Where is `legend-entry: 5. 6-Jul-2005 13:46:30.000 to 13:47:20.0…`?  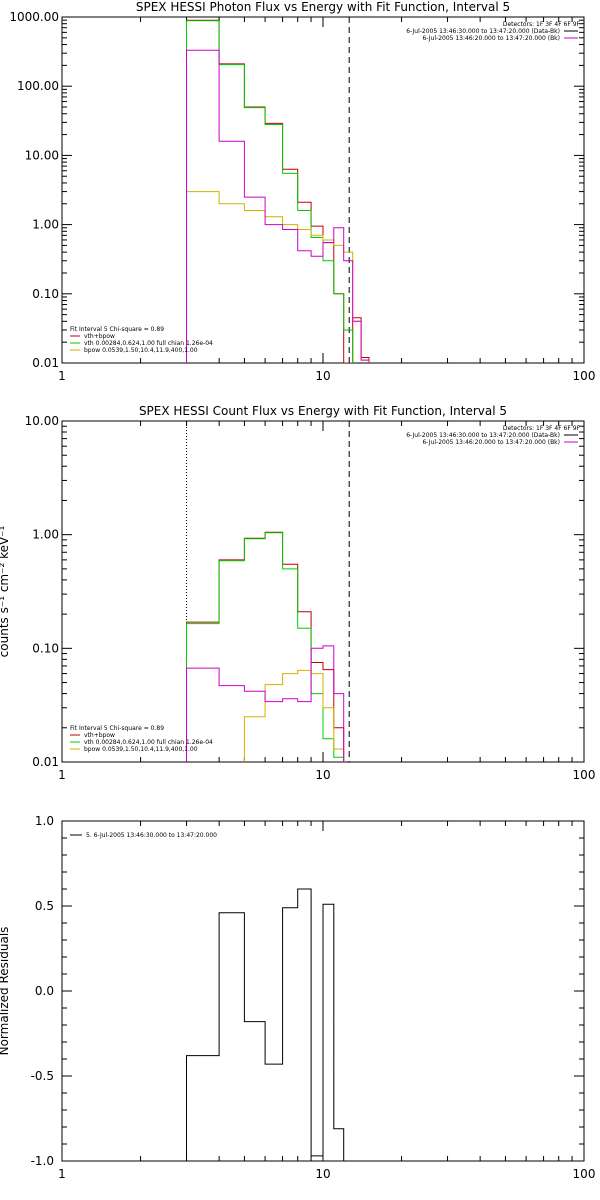
legend-entry: 5. 6-Jul-2005 13:46:30.000 to 13:47:20.0… is located at coordinates (151, 835).